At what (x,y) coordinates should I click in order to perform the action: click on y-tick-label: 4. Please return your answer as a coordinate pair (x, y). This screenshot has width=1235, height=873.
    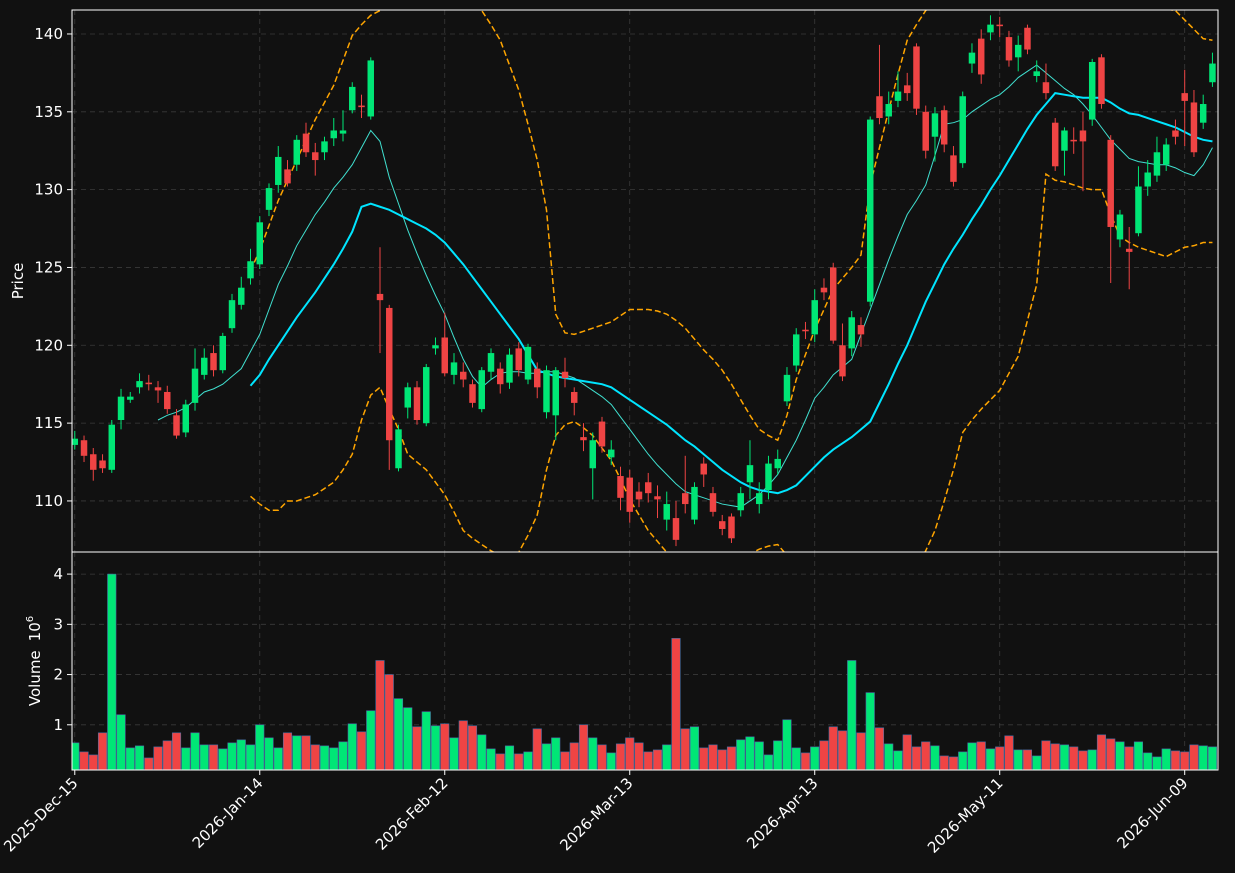
    Looking at the image, I should click on (58, 574).